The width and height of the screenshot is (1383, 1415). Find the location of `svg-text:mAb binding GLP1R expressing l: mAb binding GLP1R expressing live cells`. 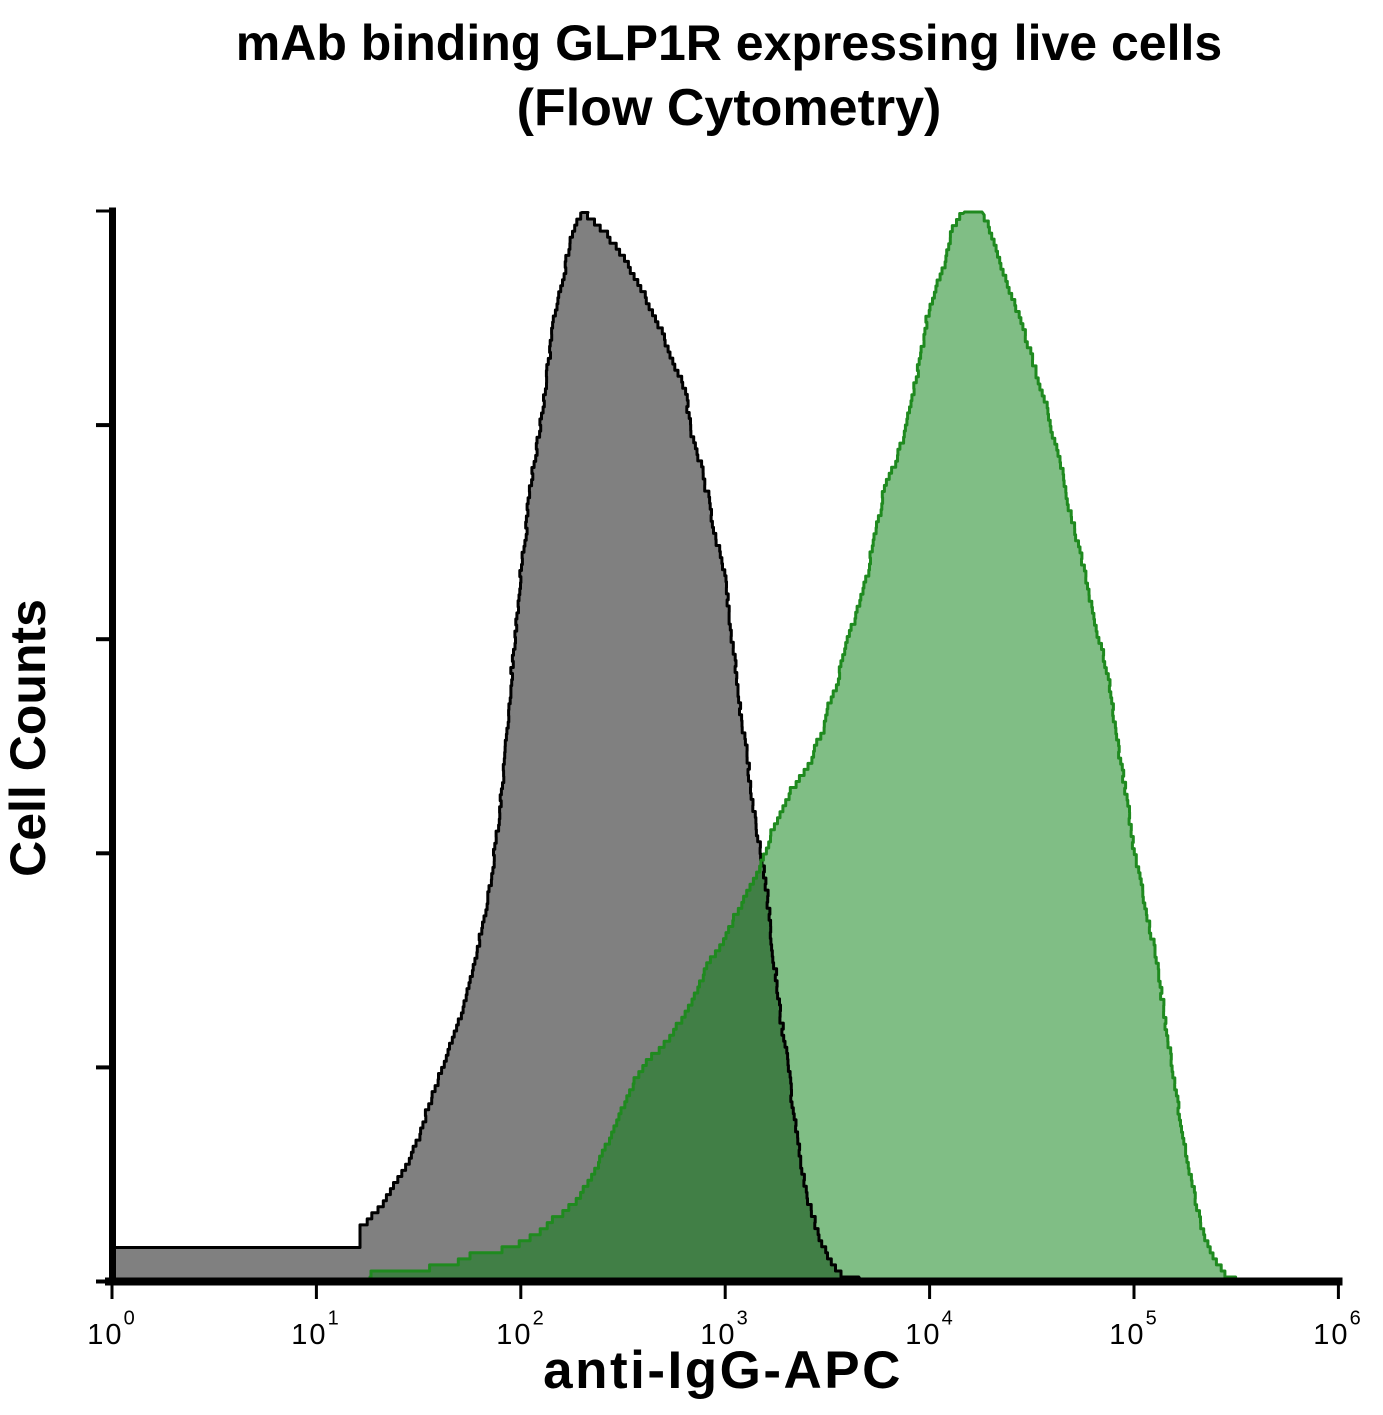

svg-text:mAb binding GLP1R expressing l: mAb binding GLP1R expressing live cells is located at coordinates (729, 43).